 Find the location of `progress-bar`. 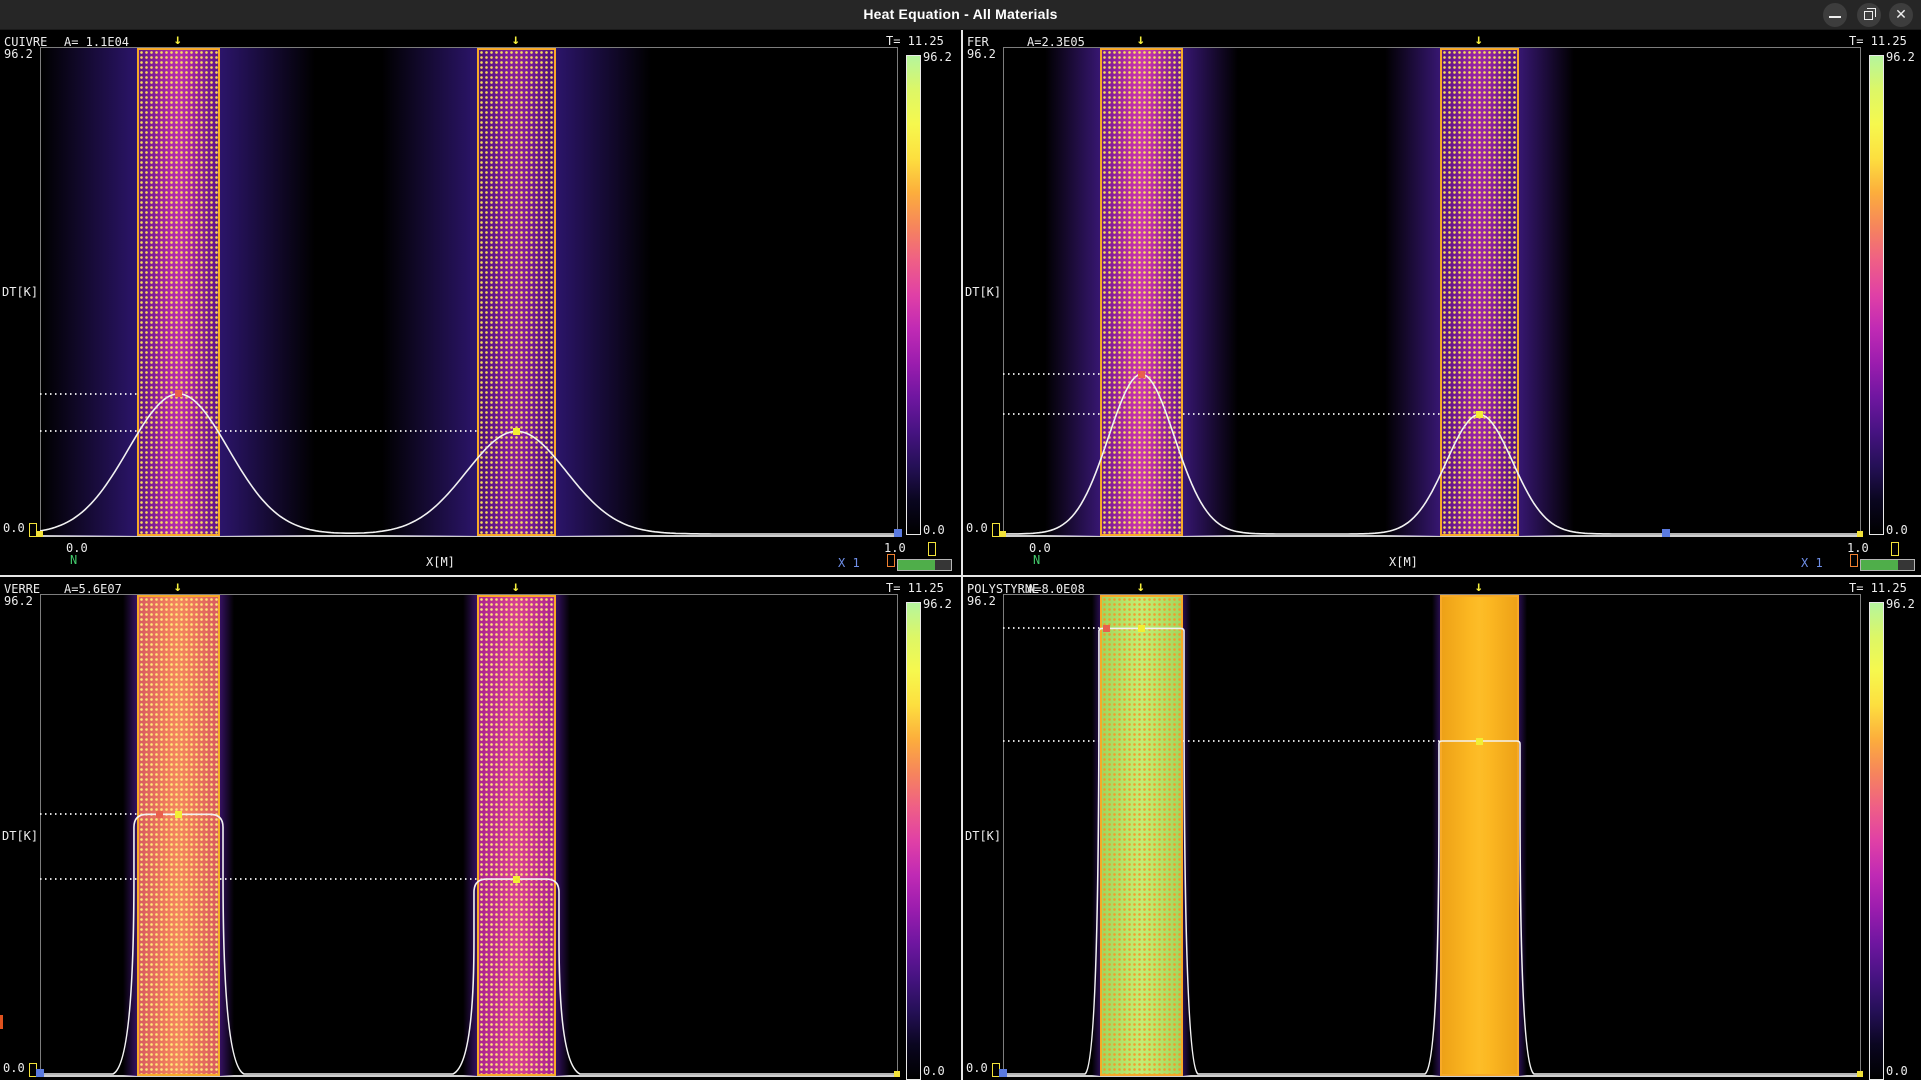

progress-bar is located at coordinates (1887, 565).